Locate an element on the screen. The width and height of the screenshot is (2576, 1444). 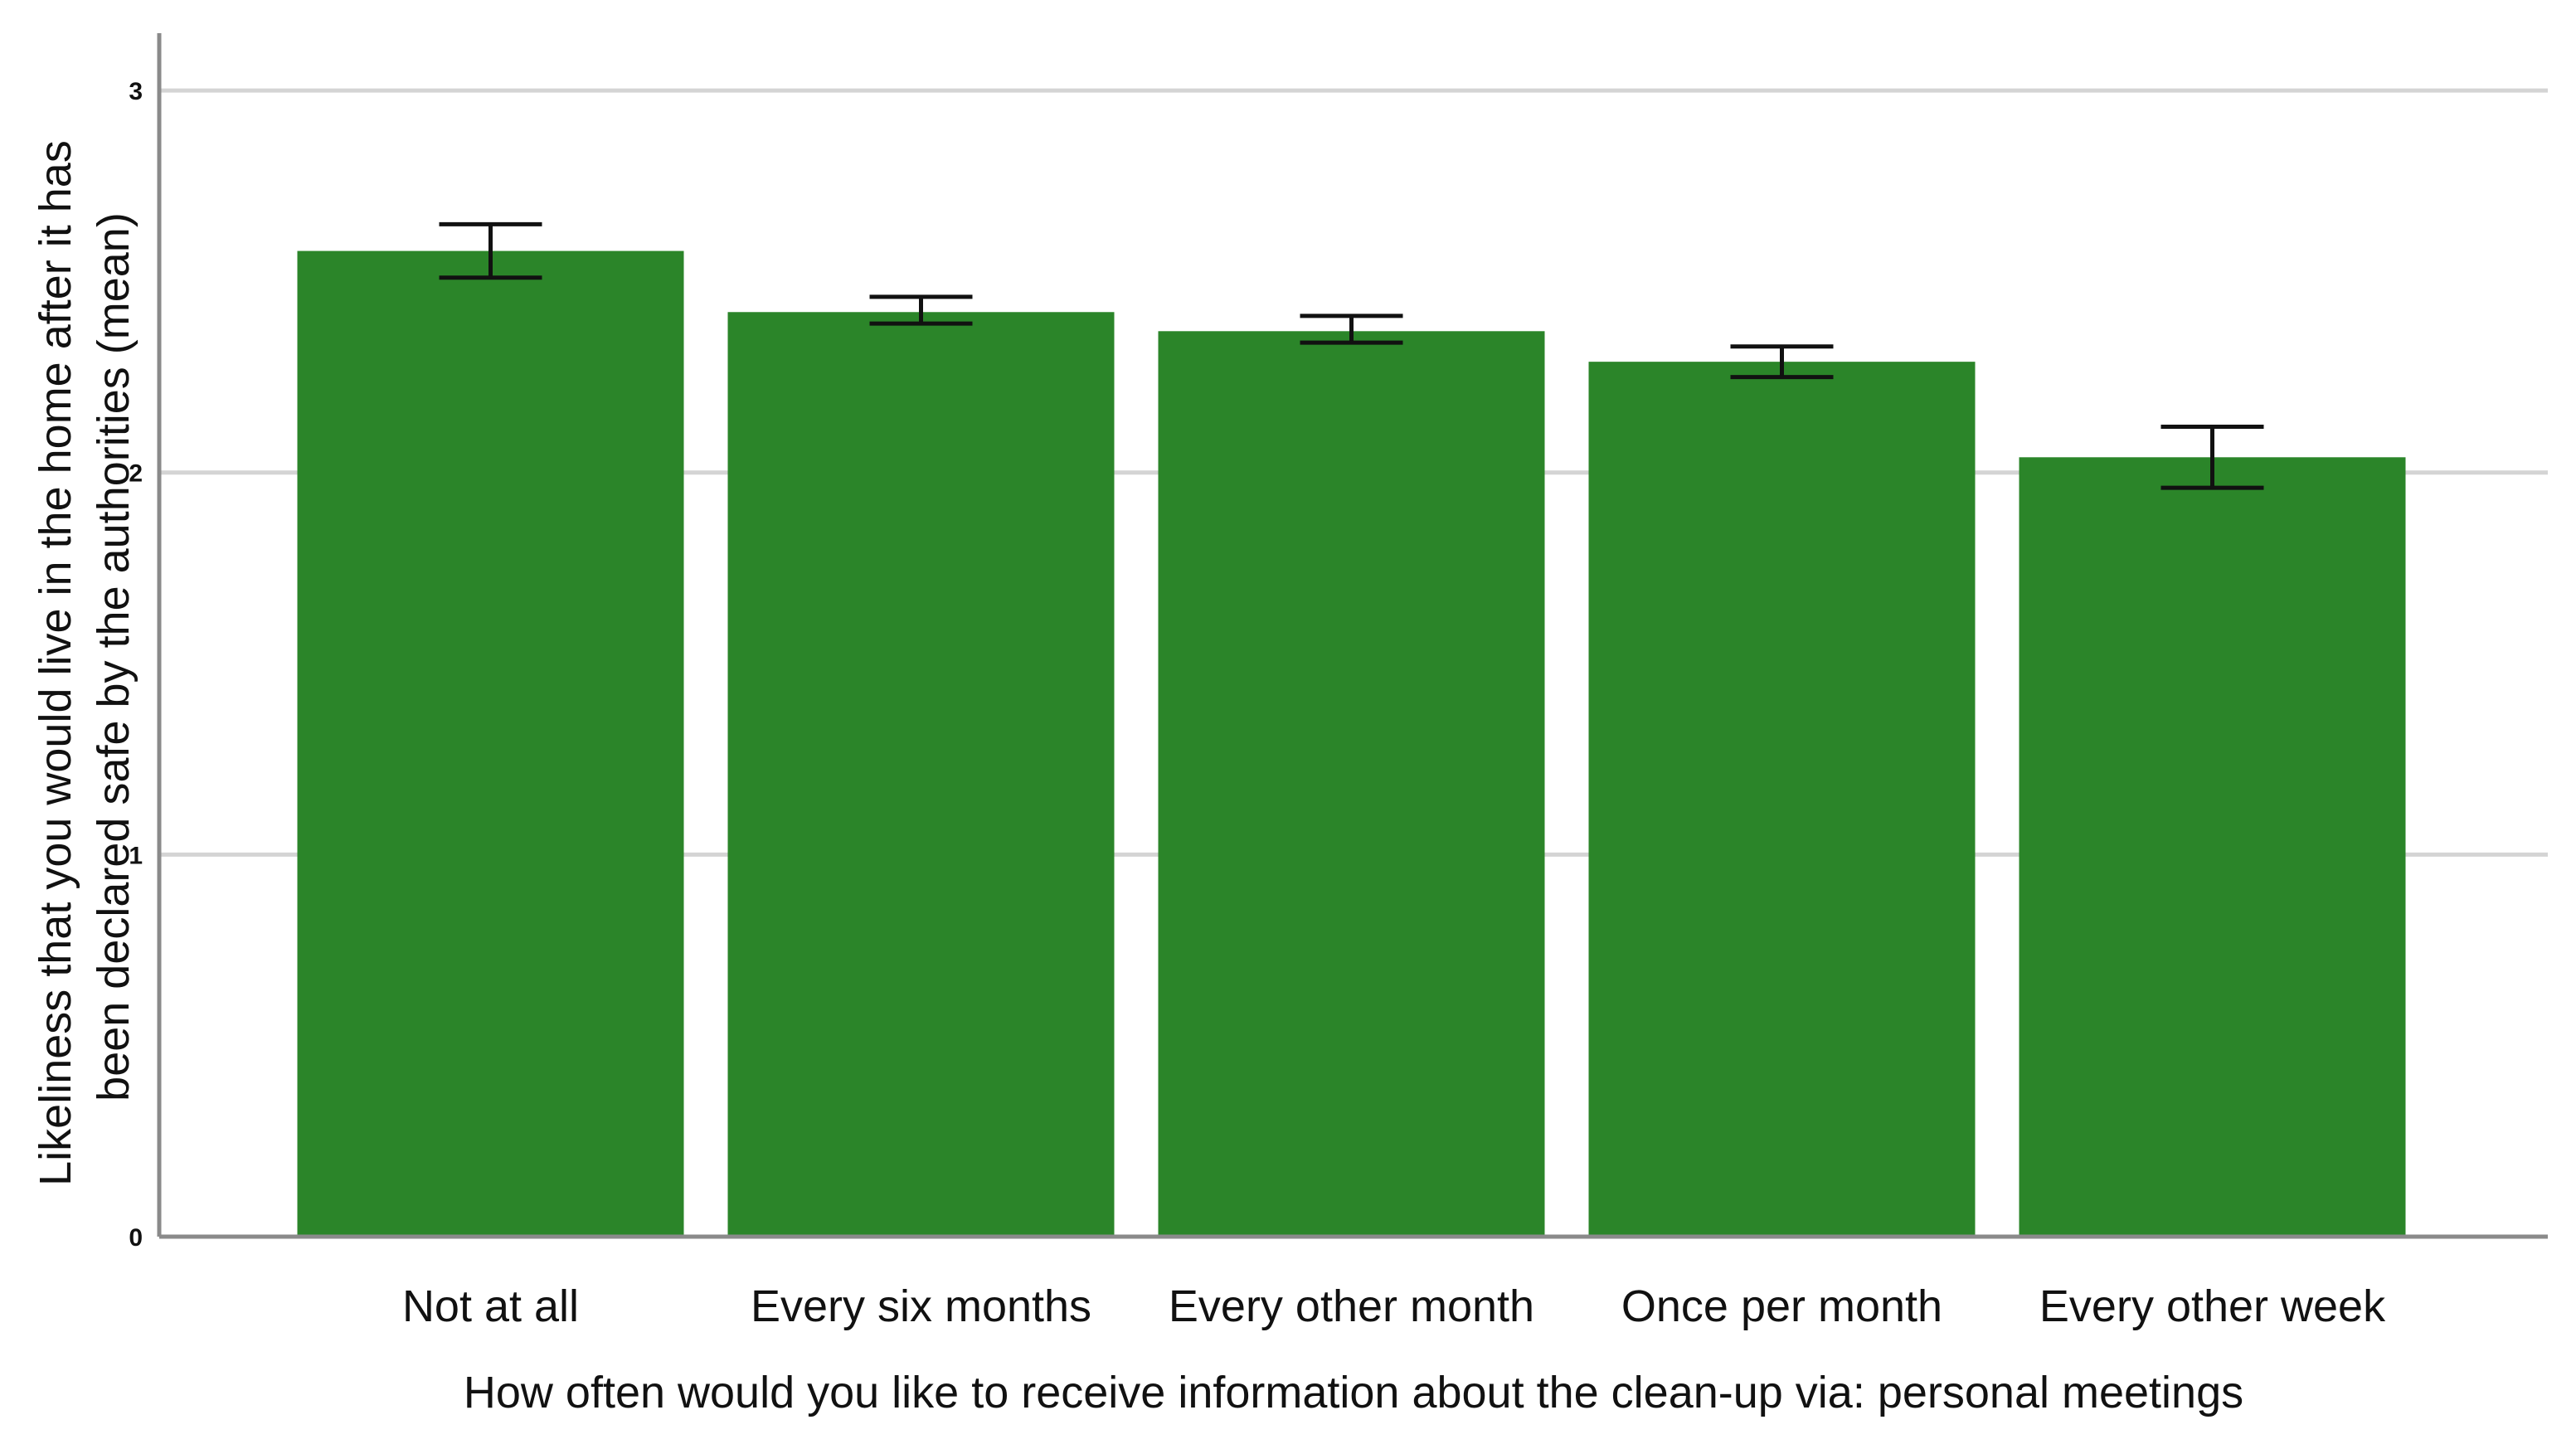
x-category-label-1: Not at all is located at coordinates (490, 1306).